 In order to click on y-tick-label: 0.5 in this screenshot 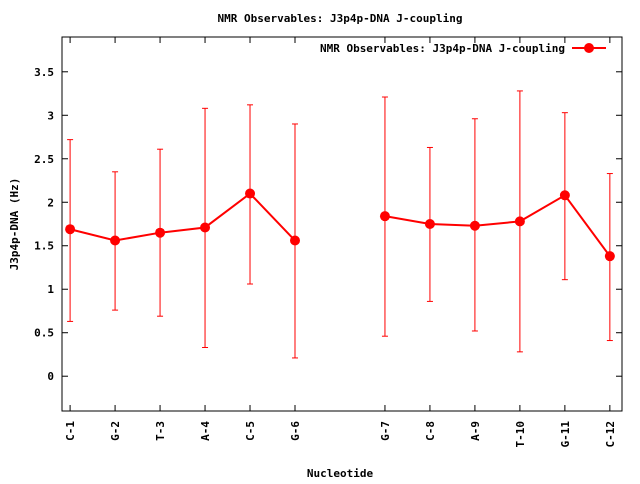, I will do `click(44, 333)`.